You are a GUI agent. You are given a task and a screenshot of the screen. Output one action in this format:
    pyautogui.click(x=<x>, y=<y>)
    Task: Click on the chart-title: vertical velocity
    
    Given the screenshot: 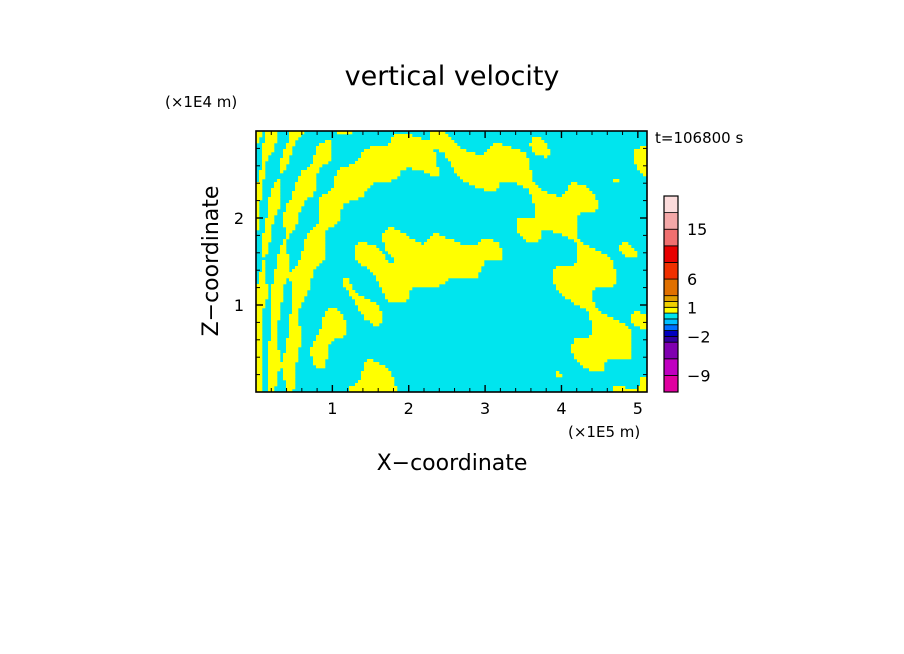 What is the action you would take?
    pyautogui.click(x=452, y=76)
    